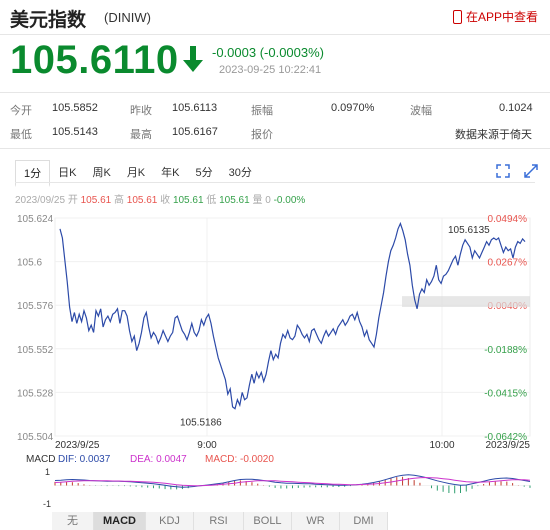 The height and width of the screenshot is (530, 550). I want to click on open-stat: 今开, so click(21, 110).